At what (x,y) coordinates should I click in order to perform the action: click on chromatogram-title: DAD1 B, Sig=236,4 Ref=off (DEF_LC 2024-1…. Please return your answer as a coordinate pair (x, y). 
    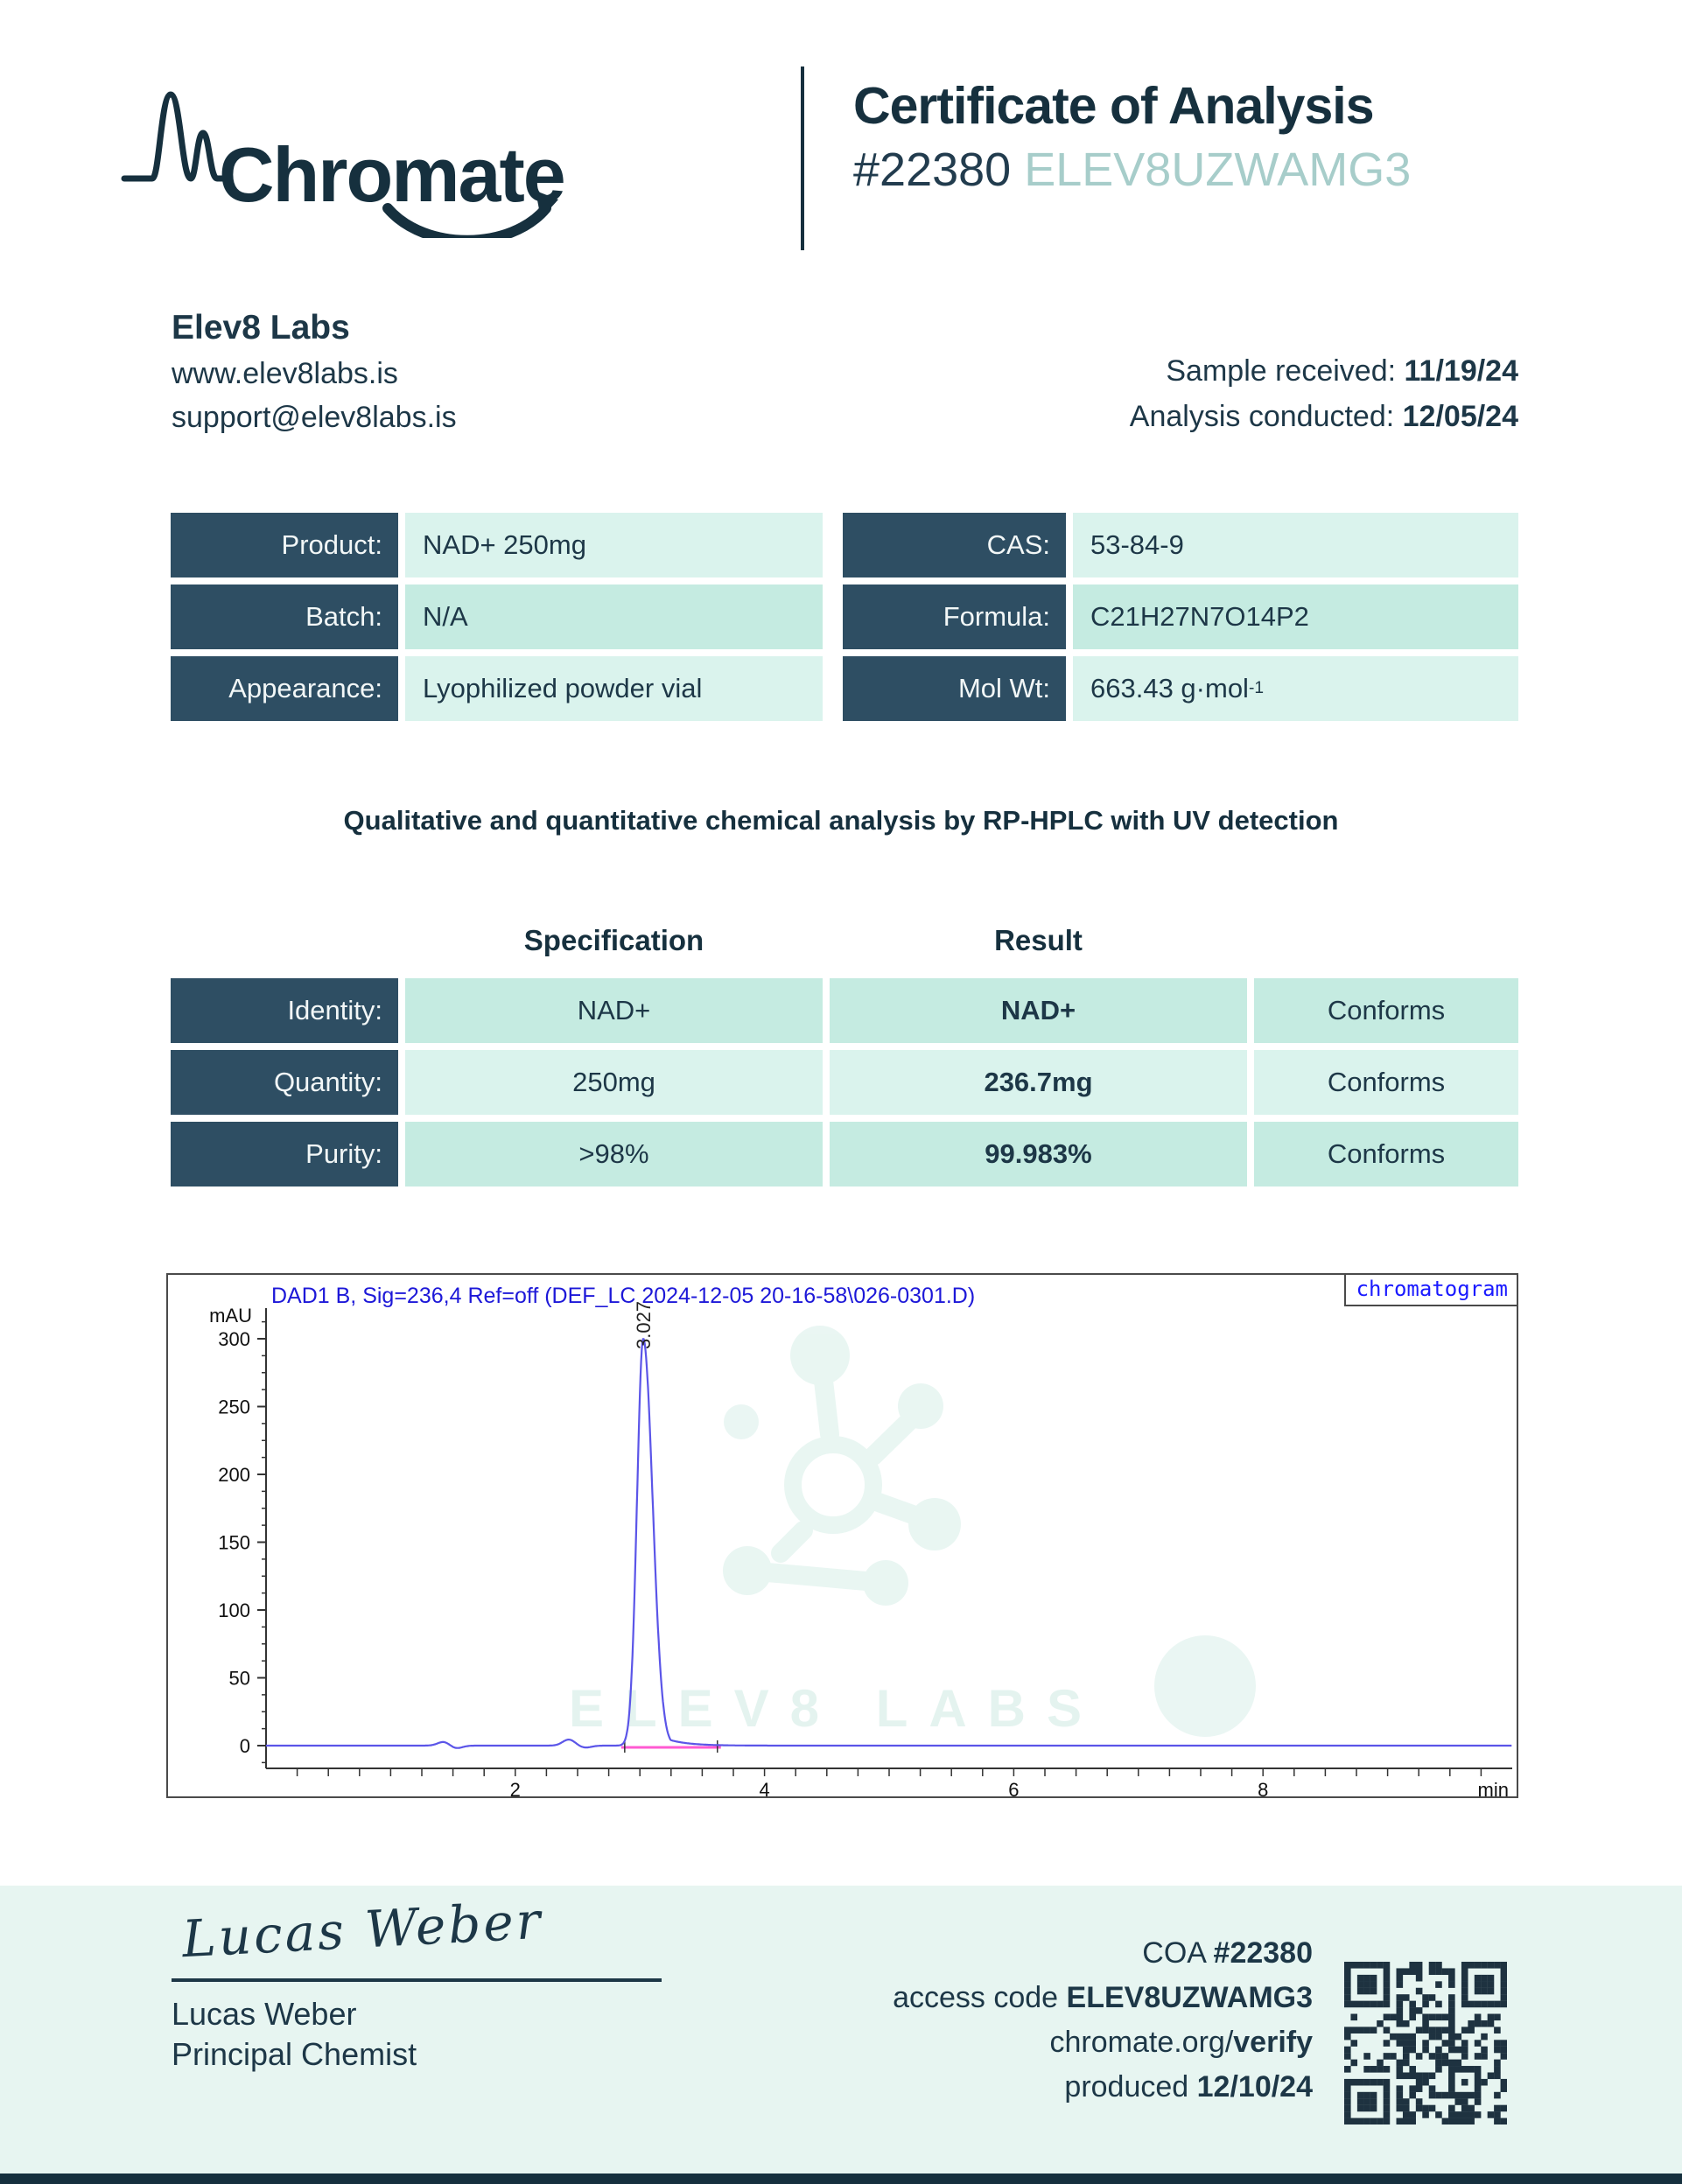
    Looking at the image, I should click on (623, 1296).